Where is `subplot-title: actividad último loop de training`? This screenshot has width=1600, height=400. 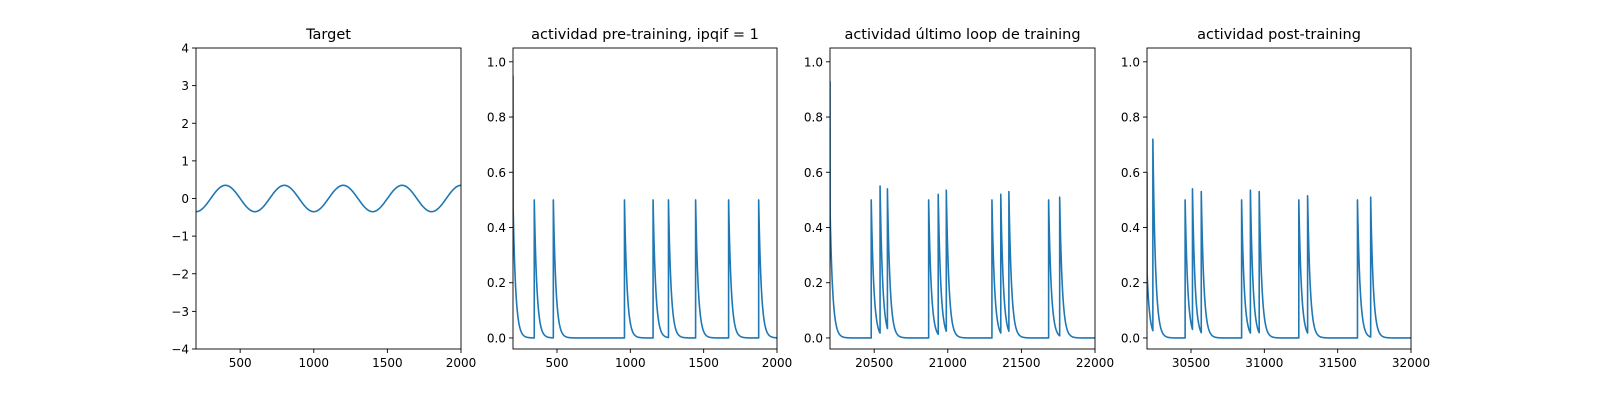 subplot-title: actividad último loop de training is located at coordinates (962, 35).